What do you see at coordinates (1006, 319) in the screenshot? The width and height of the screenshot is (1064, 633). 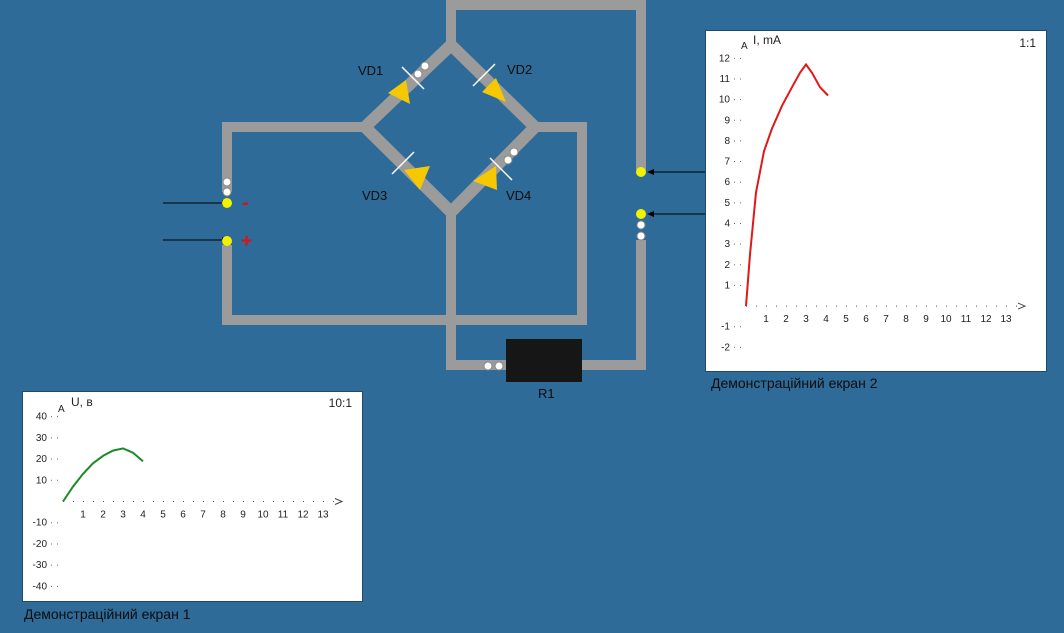 I see `screen-2-x-tick-label: 13` at bounding box center [1006, 319].